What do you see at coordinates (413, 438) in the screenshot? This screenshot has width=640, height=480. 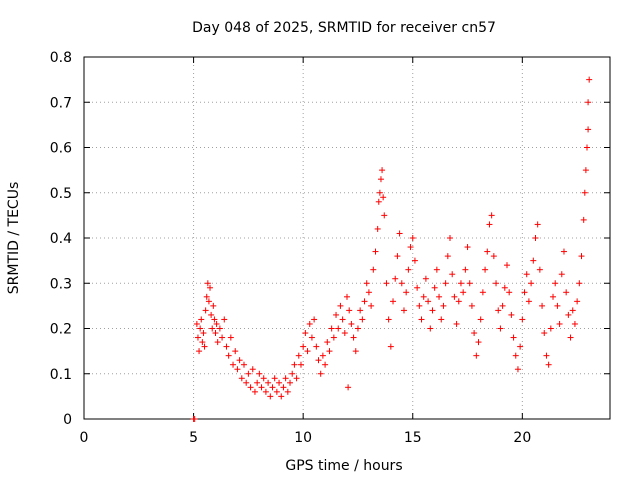 I see `x-tick-label: 15` at bounding box center [413, 438].